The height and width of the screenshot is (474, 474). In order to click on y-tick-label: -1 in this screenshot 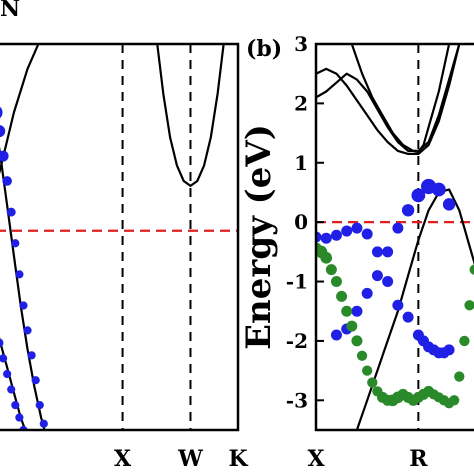, I will do `click(297, 282)`.